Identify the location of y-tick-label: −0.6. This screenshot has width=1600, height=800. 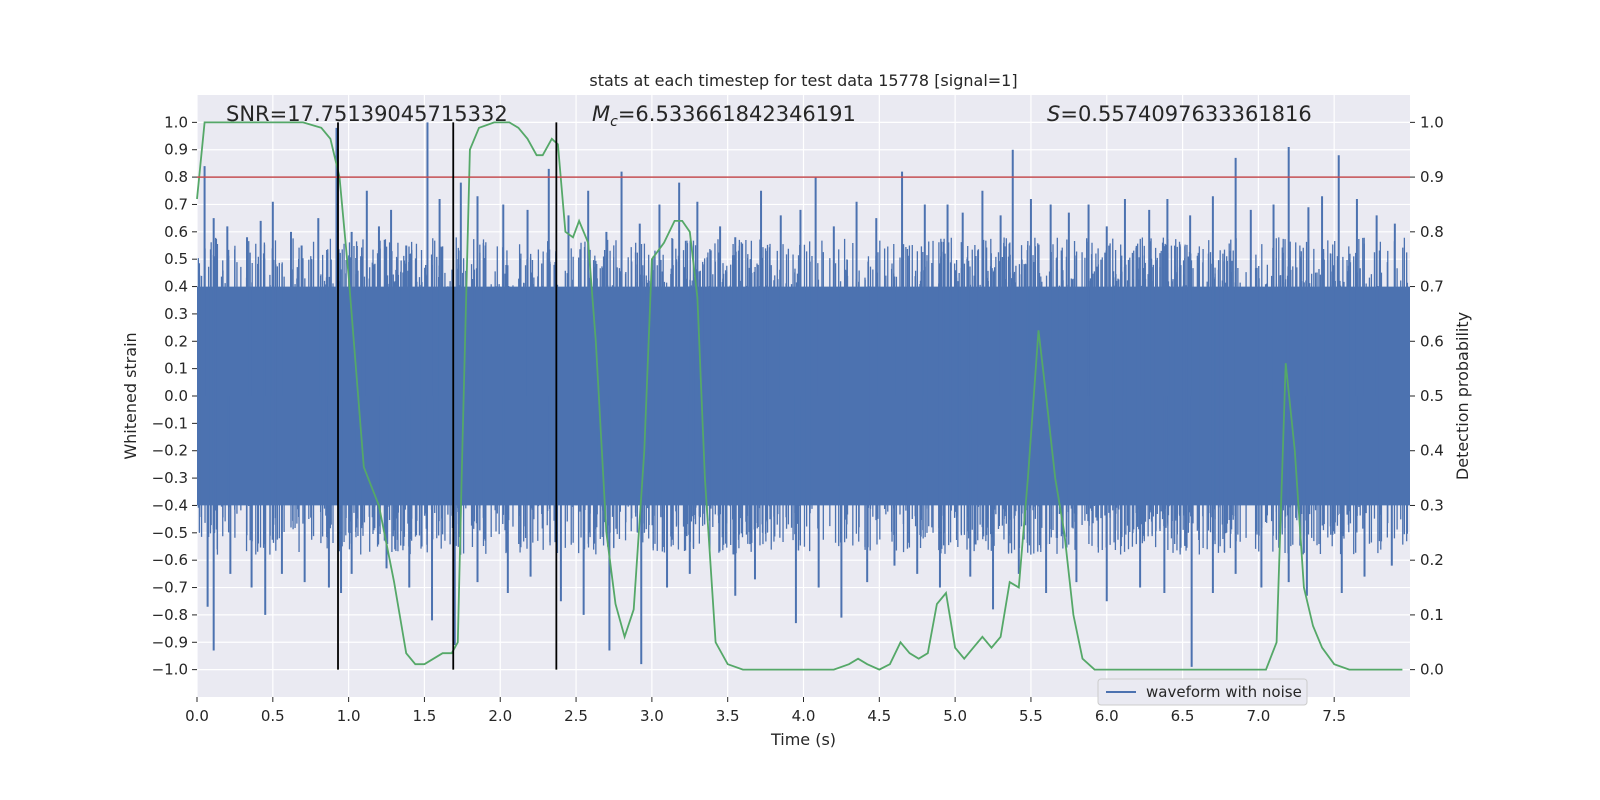
(170, 560).